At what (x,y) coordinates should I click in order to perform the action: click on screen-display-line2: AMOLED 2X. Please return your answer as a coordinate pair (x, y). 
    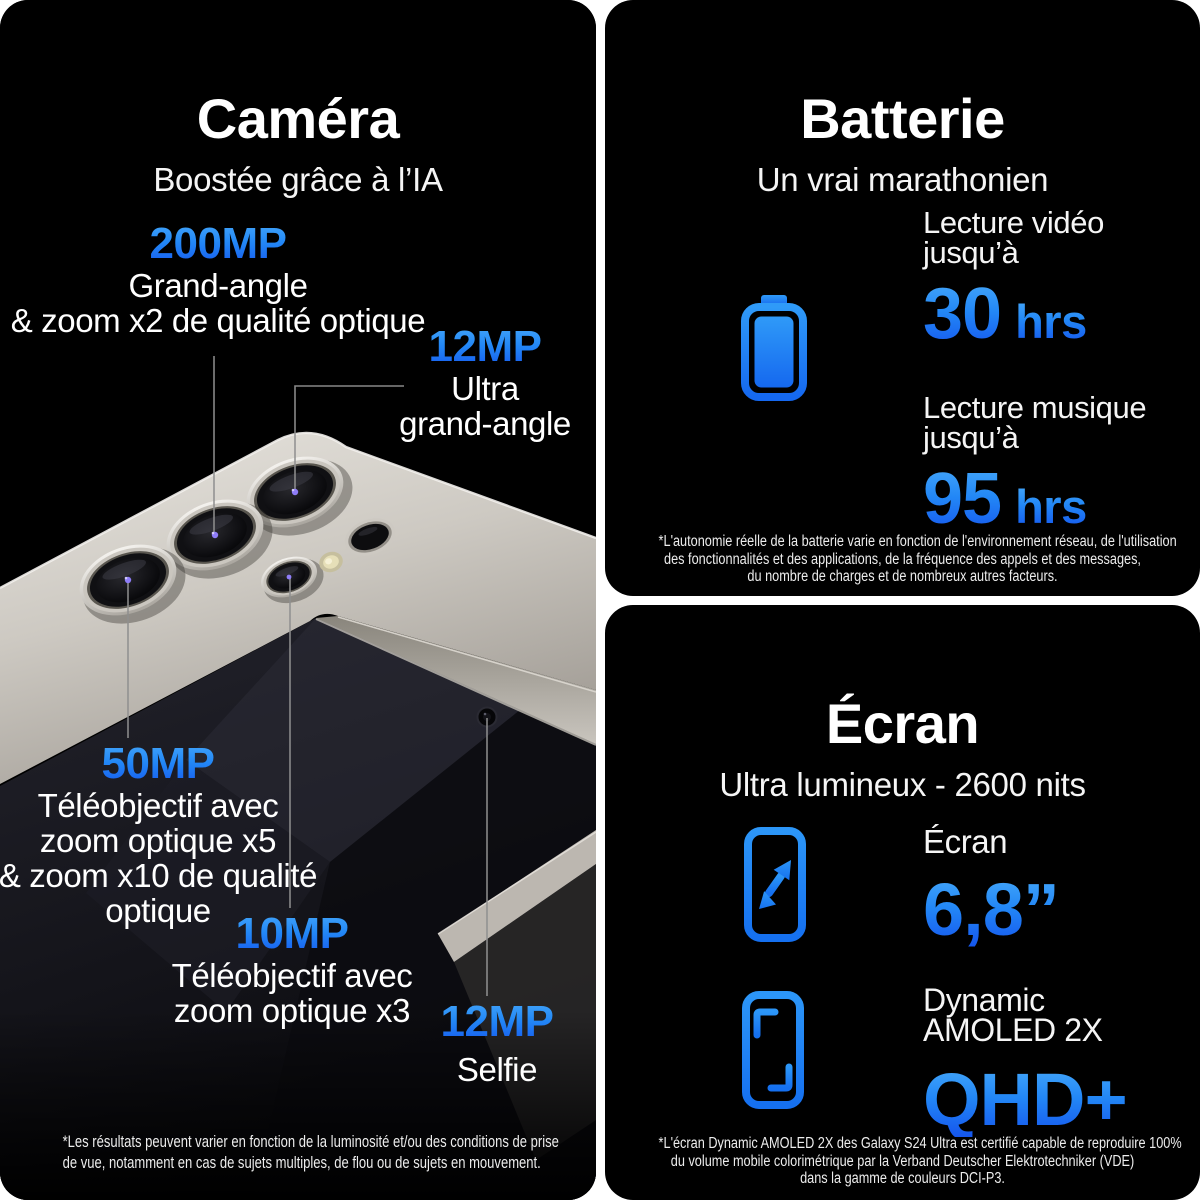
    Looking at the image, I should click on (1013, 1030).